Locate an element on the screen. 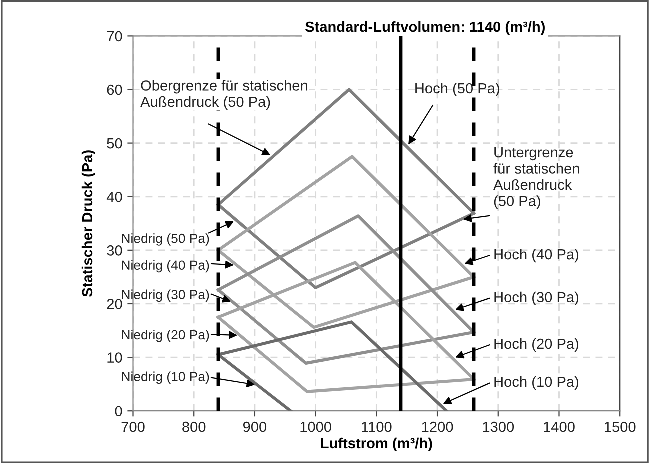  annotation: Hoch (10 Pa) is located at coordinates (536, 383).